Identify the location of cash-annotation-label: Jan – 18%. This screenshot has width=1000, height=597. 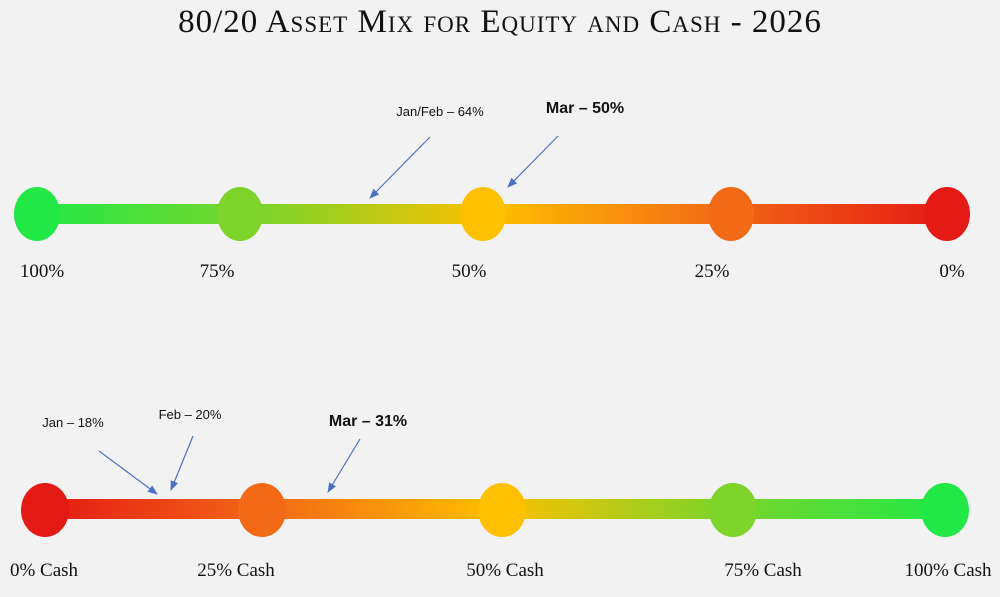
(73, 422).